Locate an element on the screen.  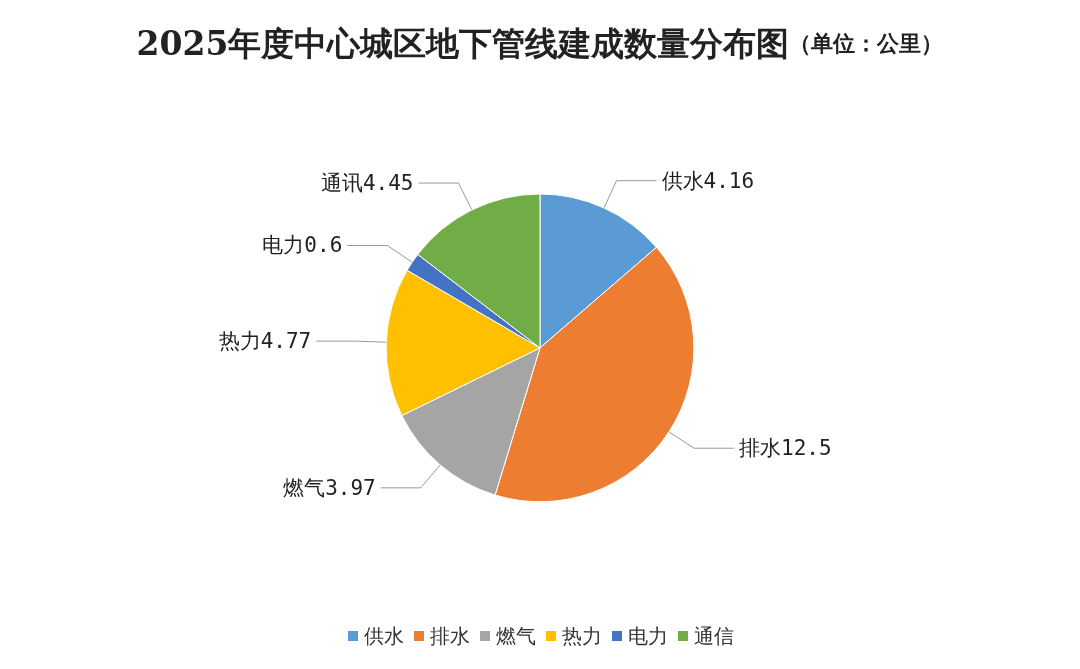
data-label: 供水4.16 is located at coordinates (708, 180).